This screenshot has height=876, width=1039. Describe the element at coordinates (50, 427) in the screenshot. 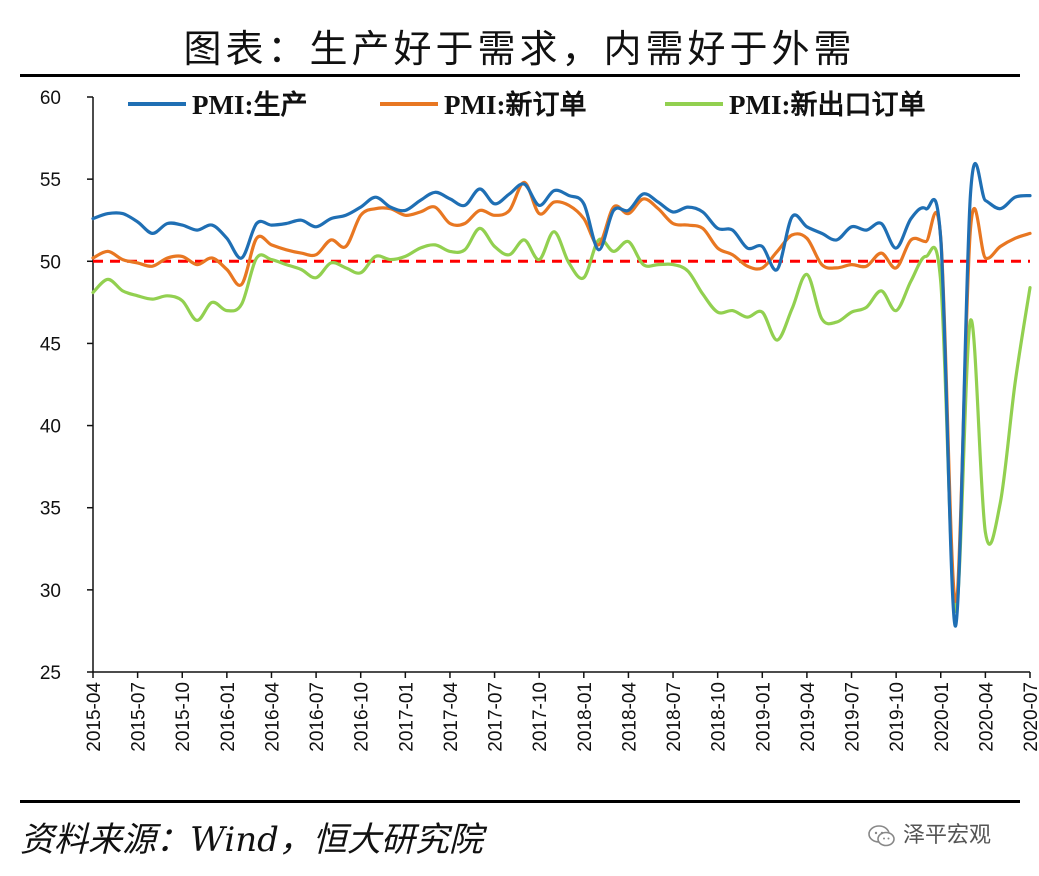

I see `y-tick-label: 40` at that location.